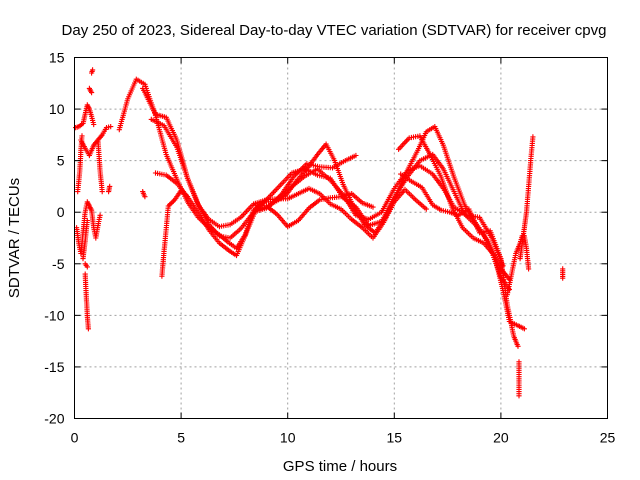 Image resolution: width=640 pixels, height=480 pixels. What do you see at coordinates (340, 466) in the screenshot?
I see `x-axis-label: GPS time / hours` at bounding box center [340, 466].